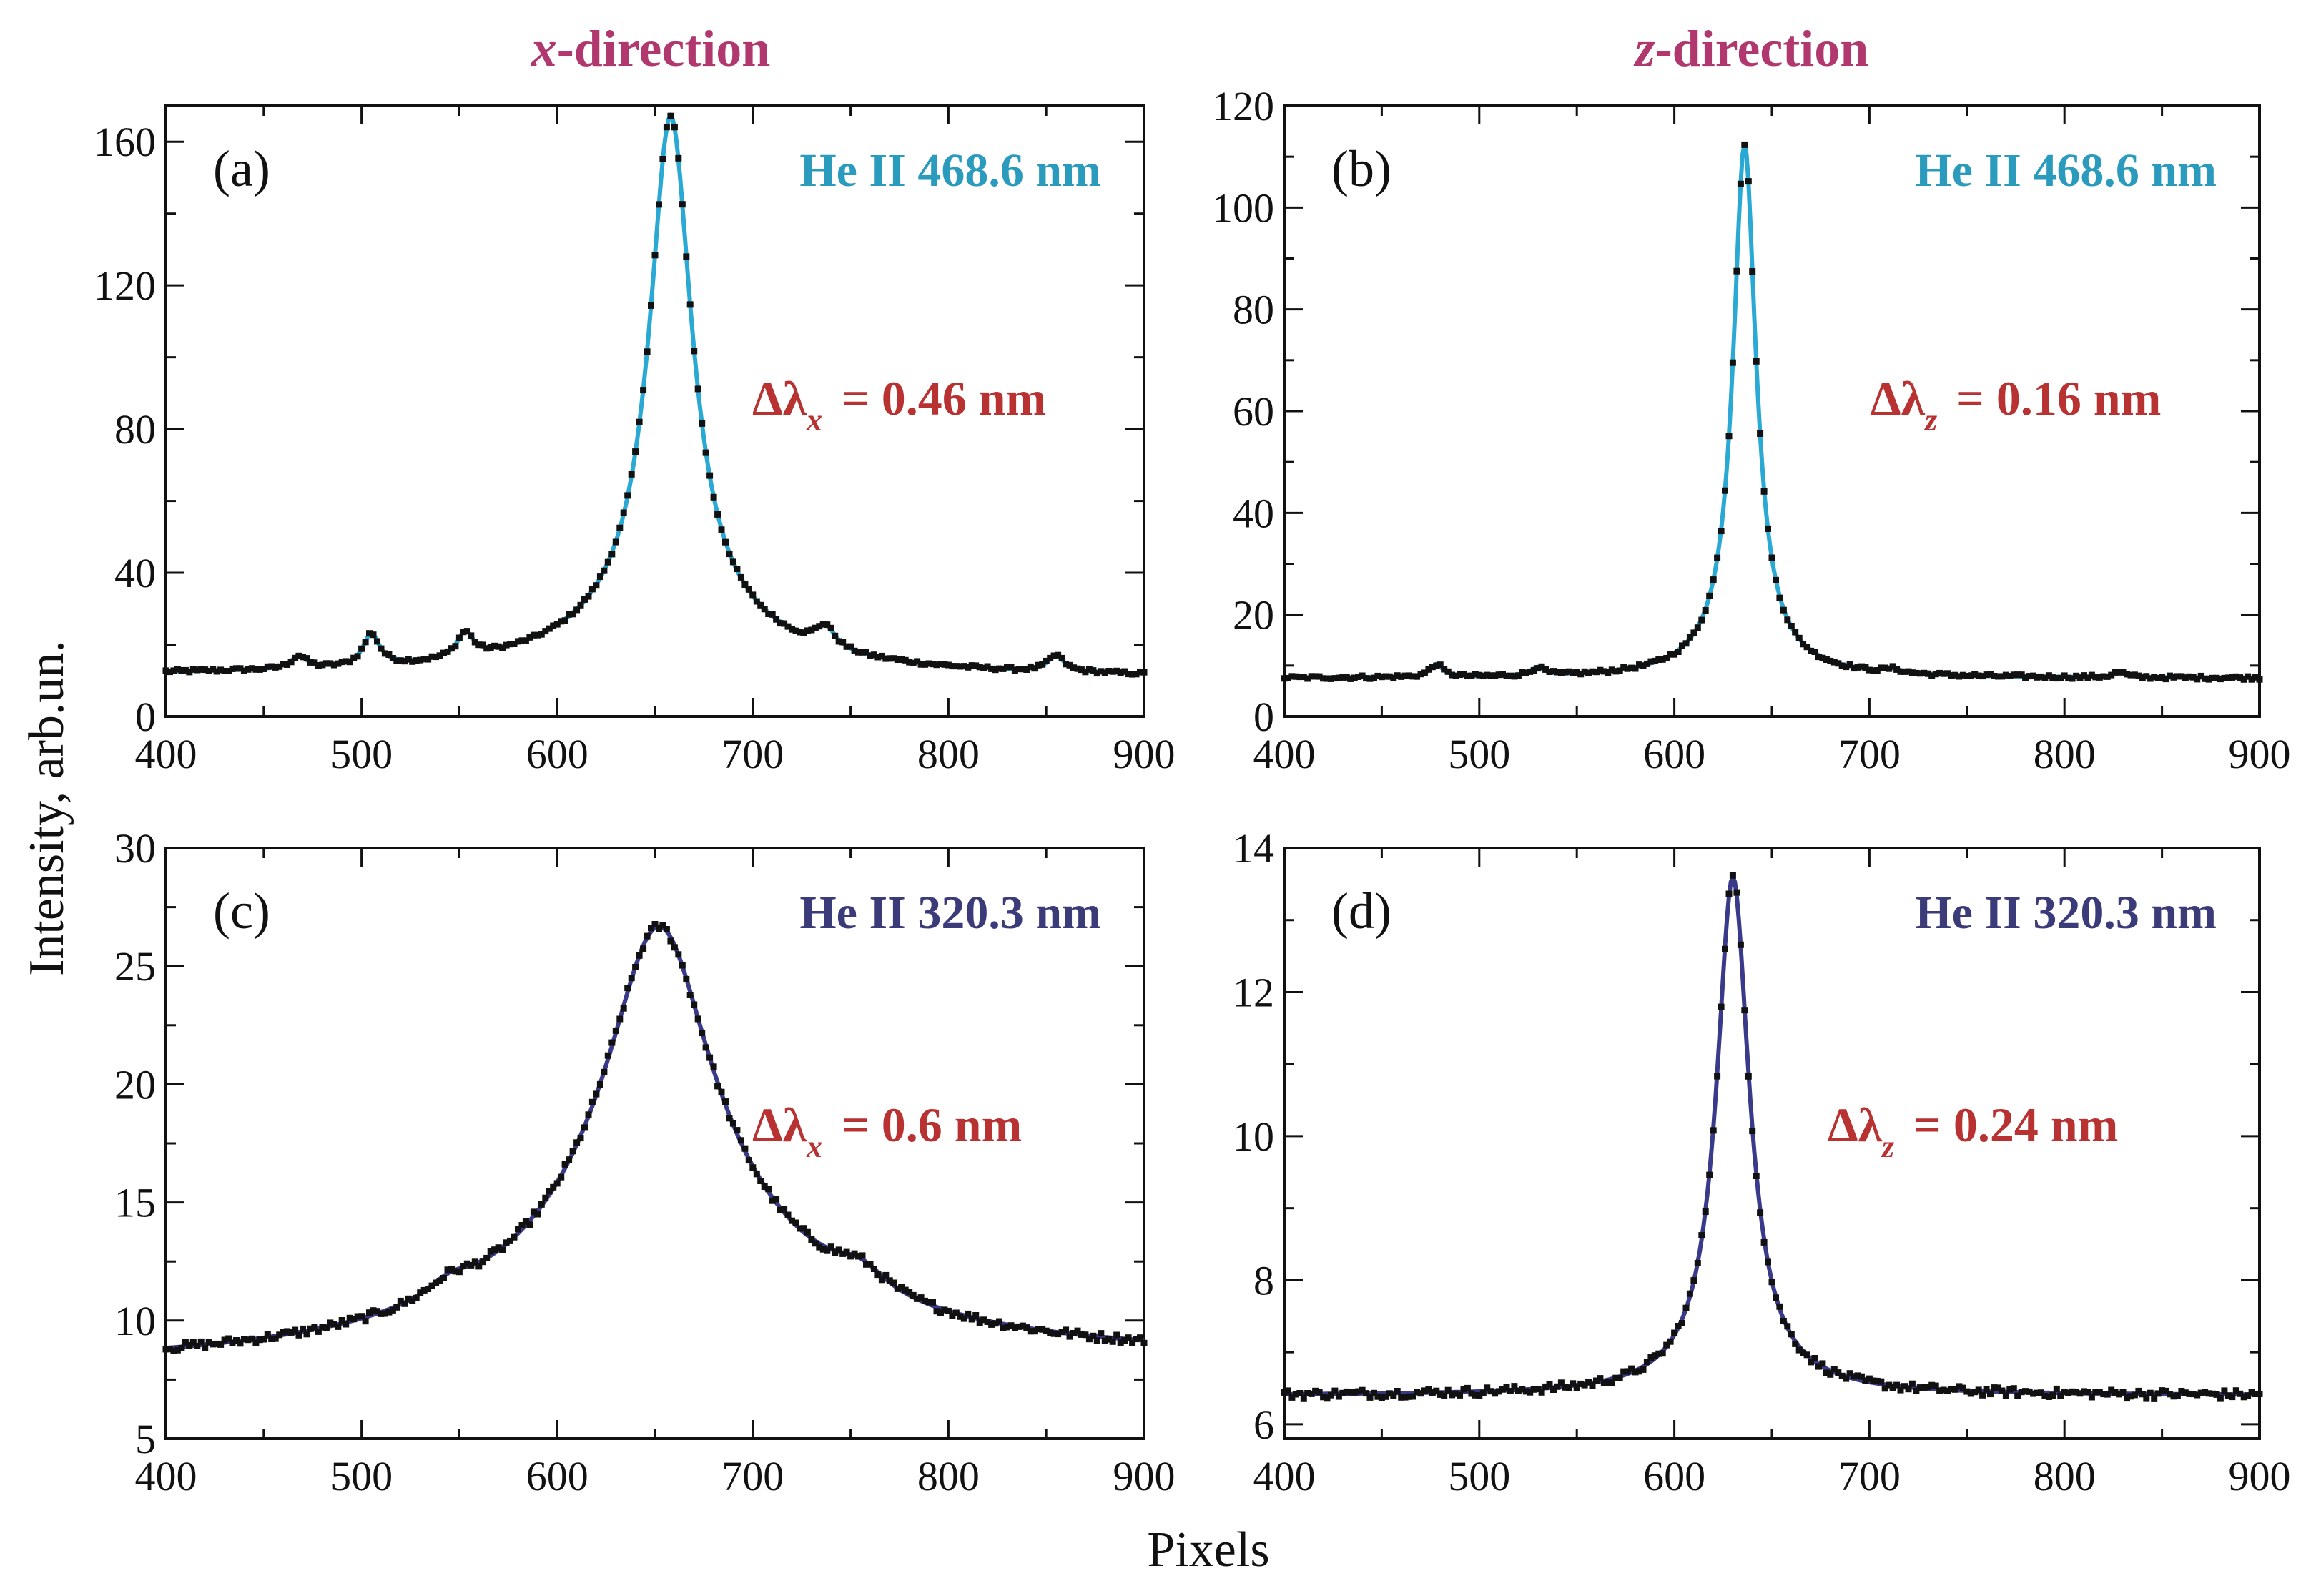 Image resolution: width=2311 pixels, height=1596 pixels. Describe the element at coordinates (362, 754) in the screenshot. I see `x-tick-label: 500` at that location.